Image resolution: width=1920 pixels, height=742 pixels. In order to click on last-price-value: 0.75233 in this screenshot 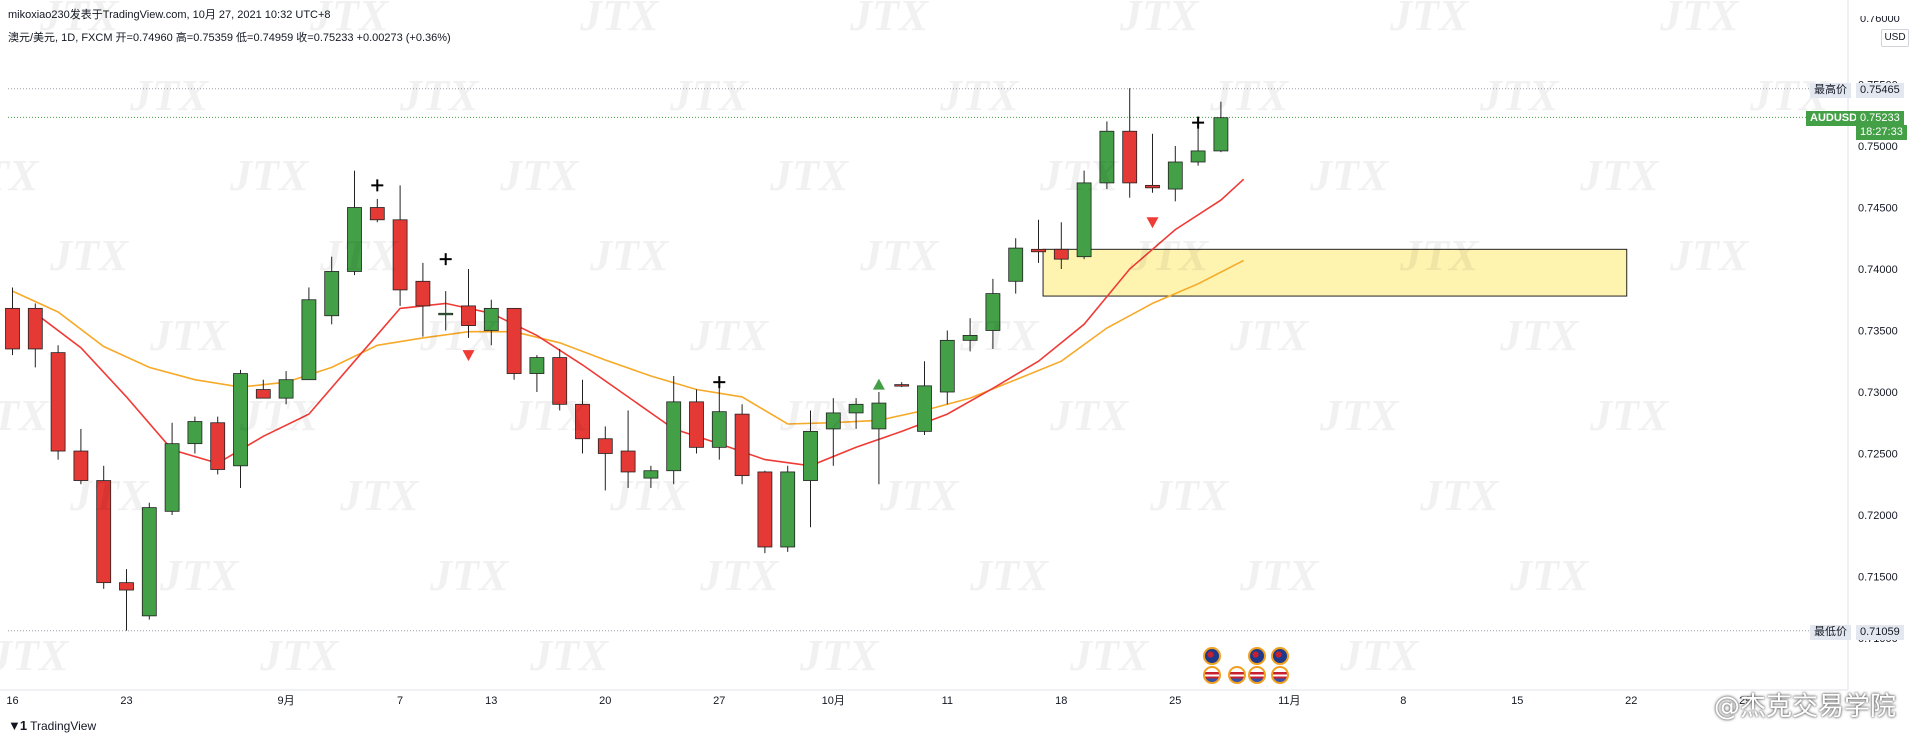, I will do `click(1880, 118)`.